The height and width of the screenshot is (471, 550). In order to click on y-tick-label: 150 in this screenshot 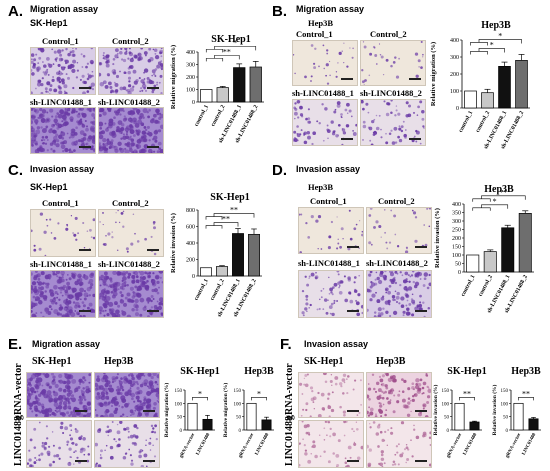, I will do `click(456, 248)`.